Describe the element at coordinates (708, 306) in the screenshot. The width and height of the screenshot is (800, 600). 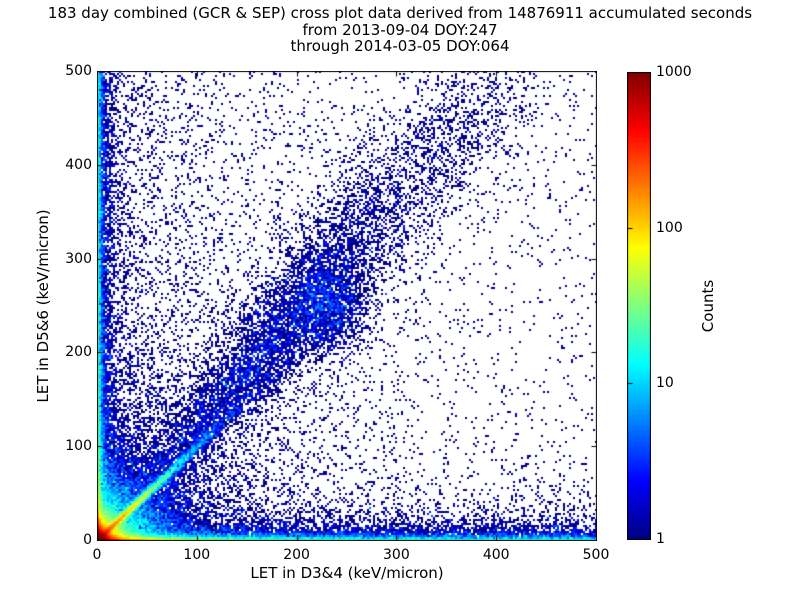
I see `colorbar-label: Counts` at that location.